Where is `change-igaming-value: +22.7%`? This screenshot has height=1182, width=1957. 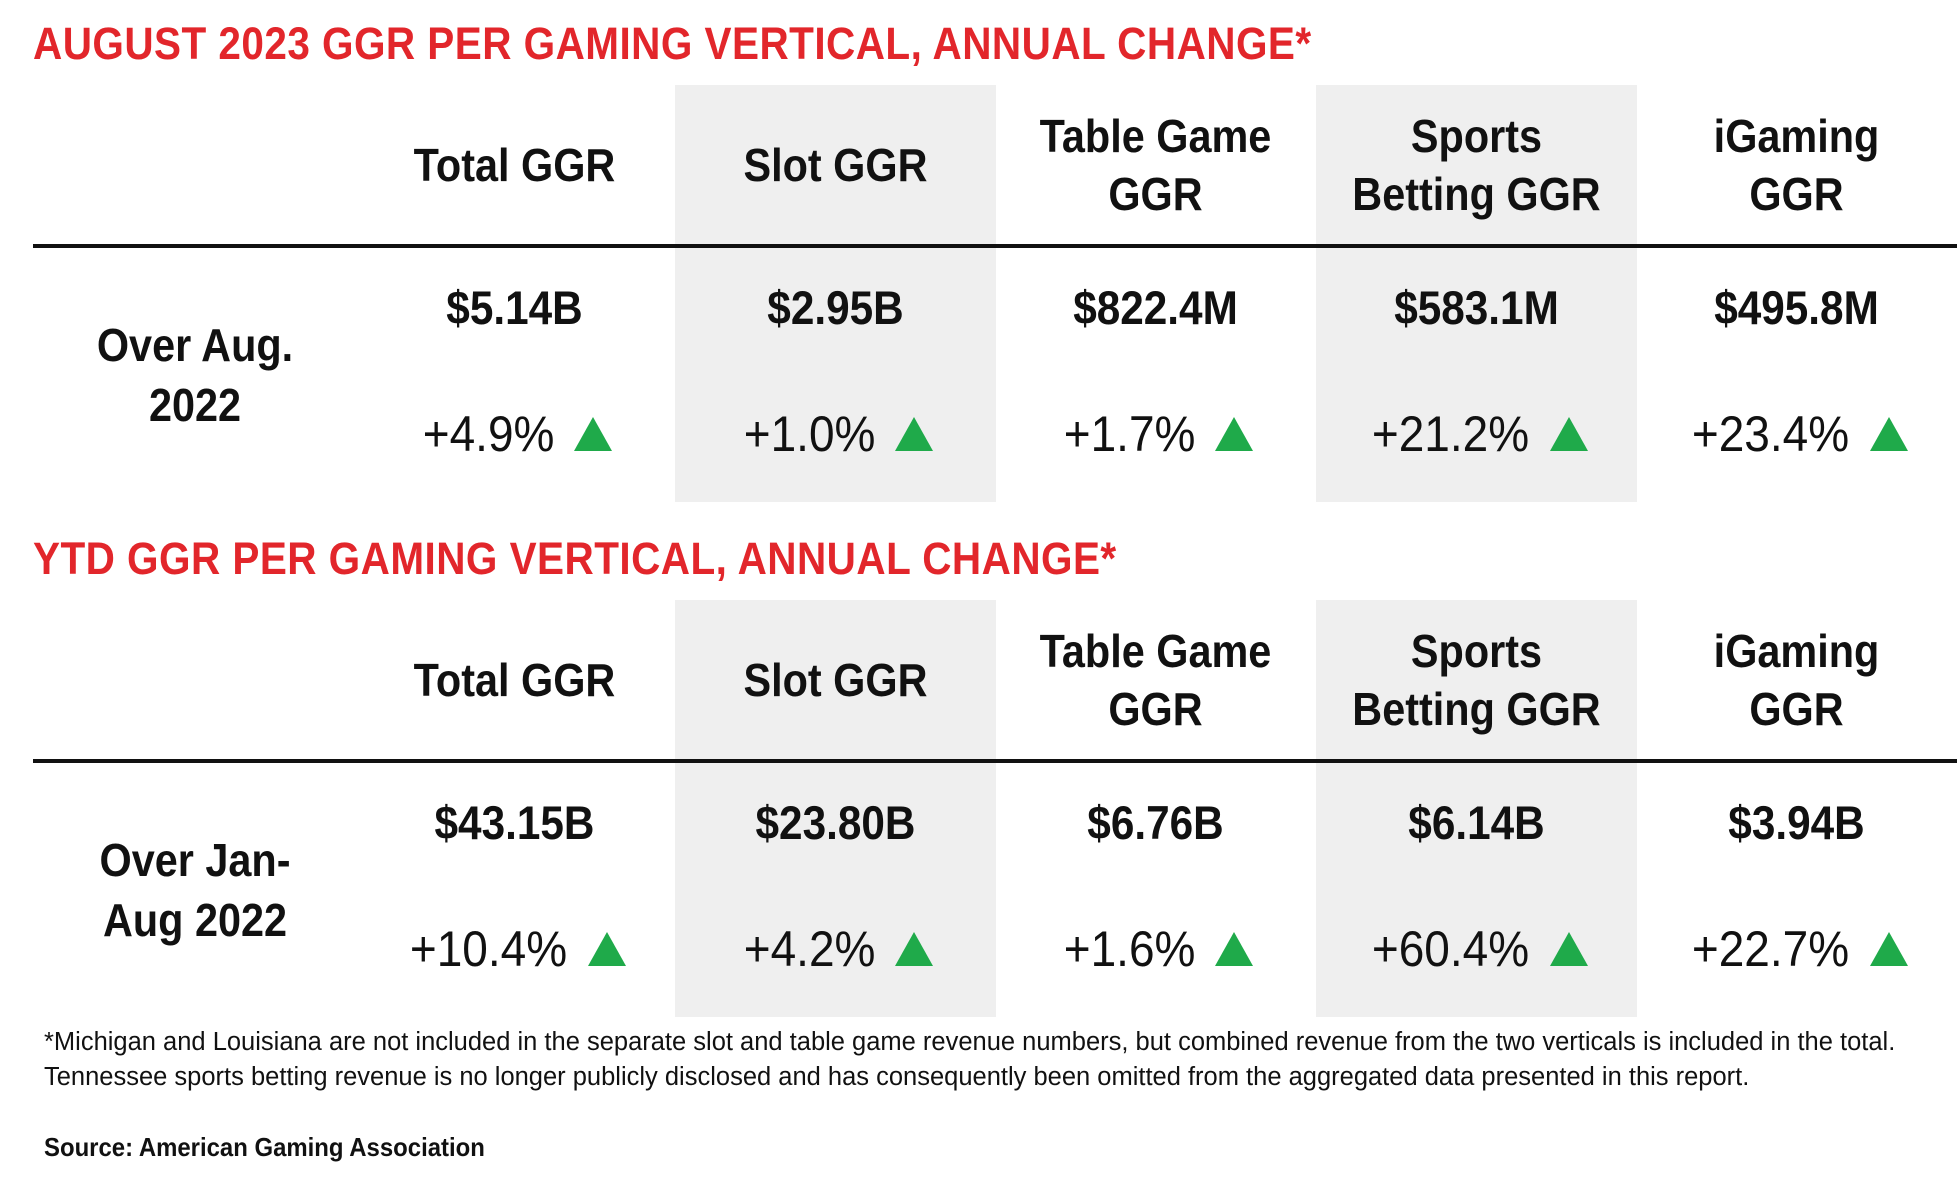 change-igaming-value: +22.7% is located at coordinates (1770, 949).